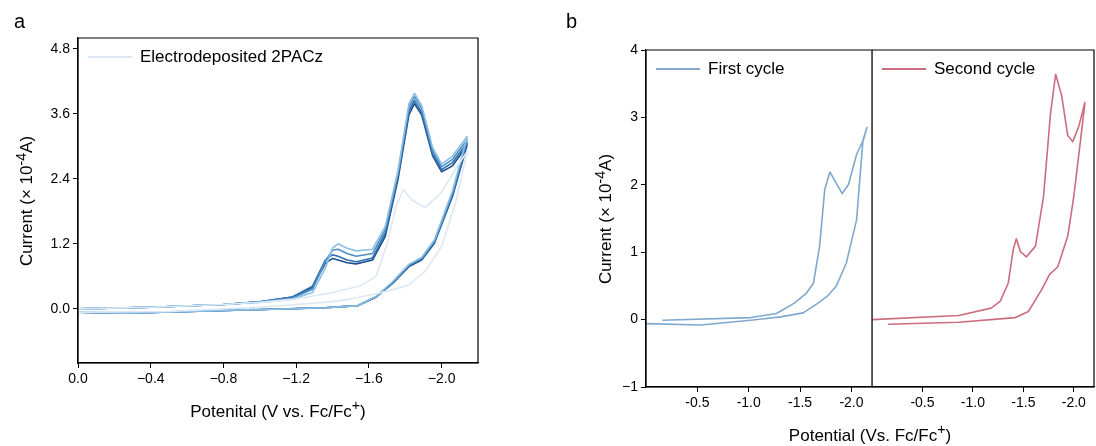  I want to click on chart-title: b, so click(572, 21).